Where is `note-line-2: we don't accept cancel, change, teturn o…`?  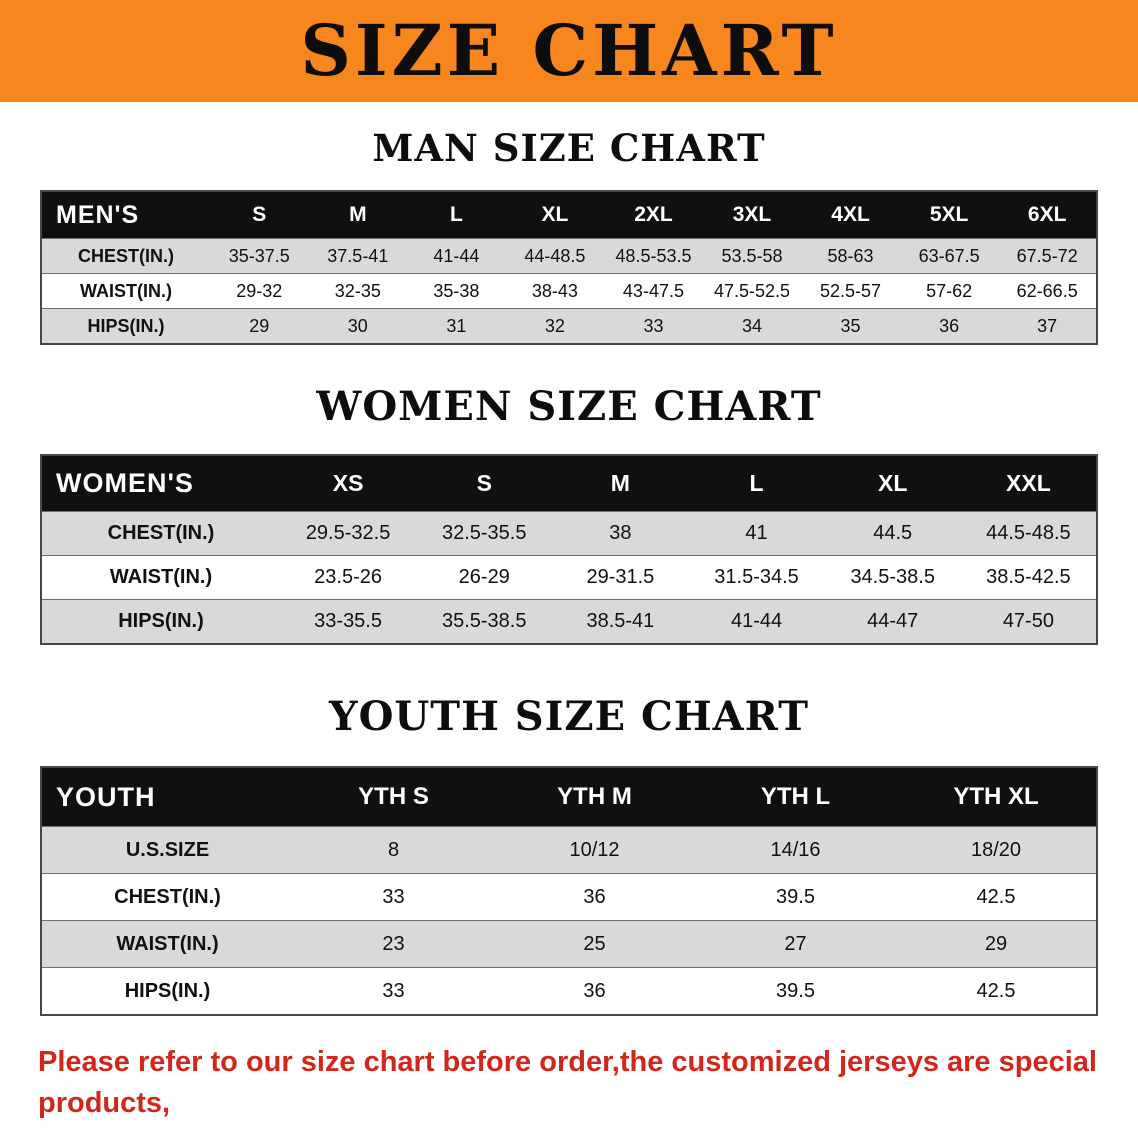 note-line-2: we don't accept cancel, change, teturn o… is located at coordinates (569, 1128).